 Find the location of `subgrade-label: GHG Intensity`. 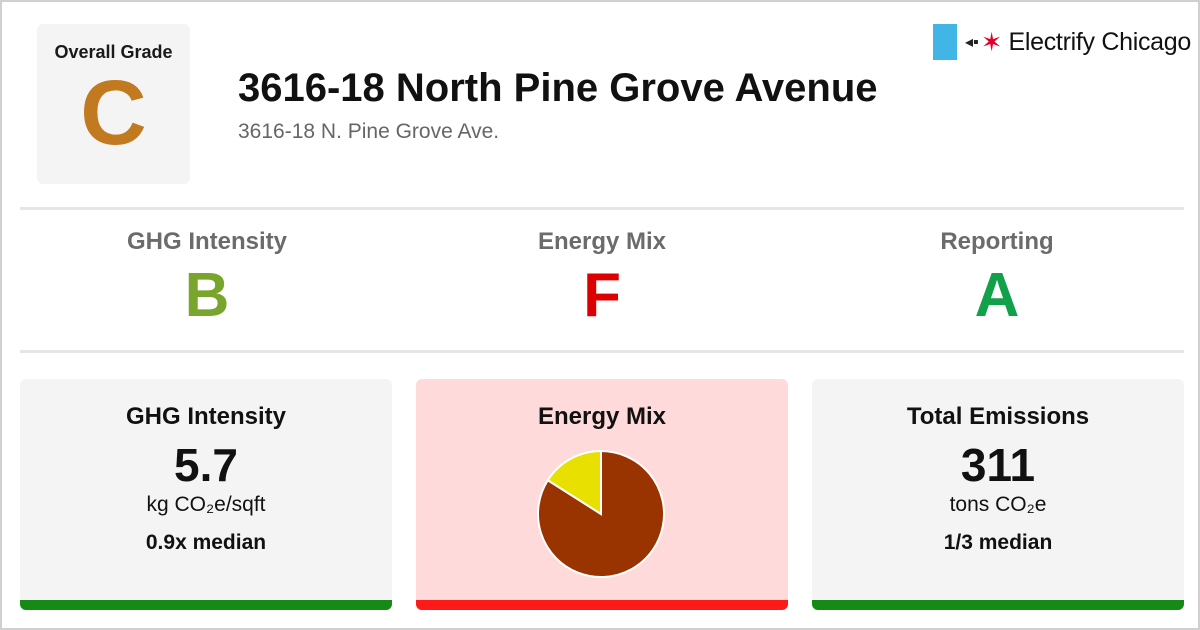

subgrade-label: GHG Intensity is located at coordinates (207, 241).